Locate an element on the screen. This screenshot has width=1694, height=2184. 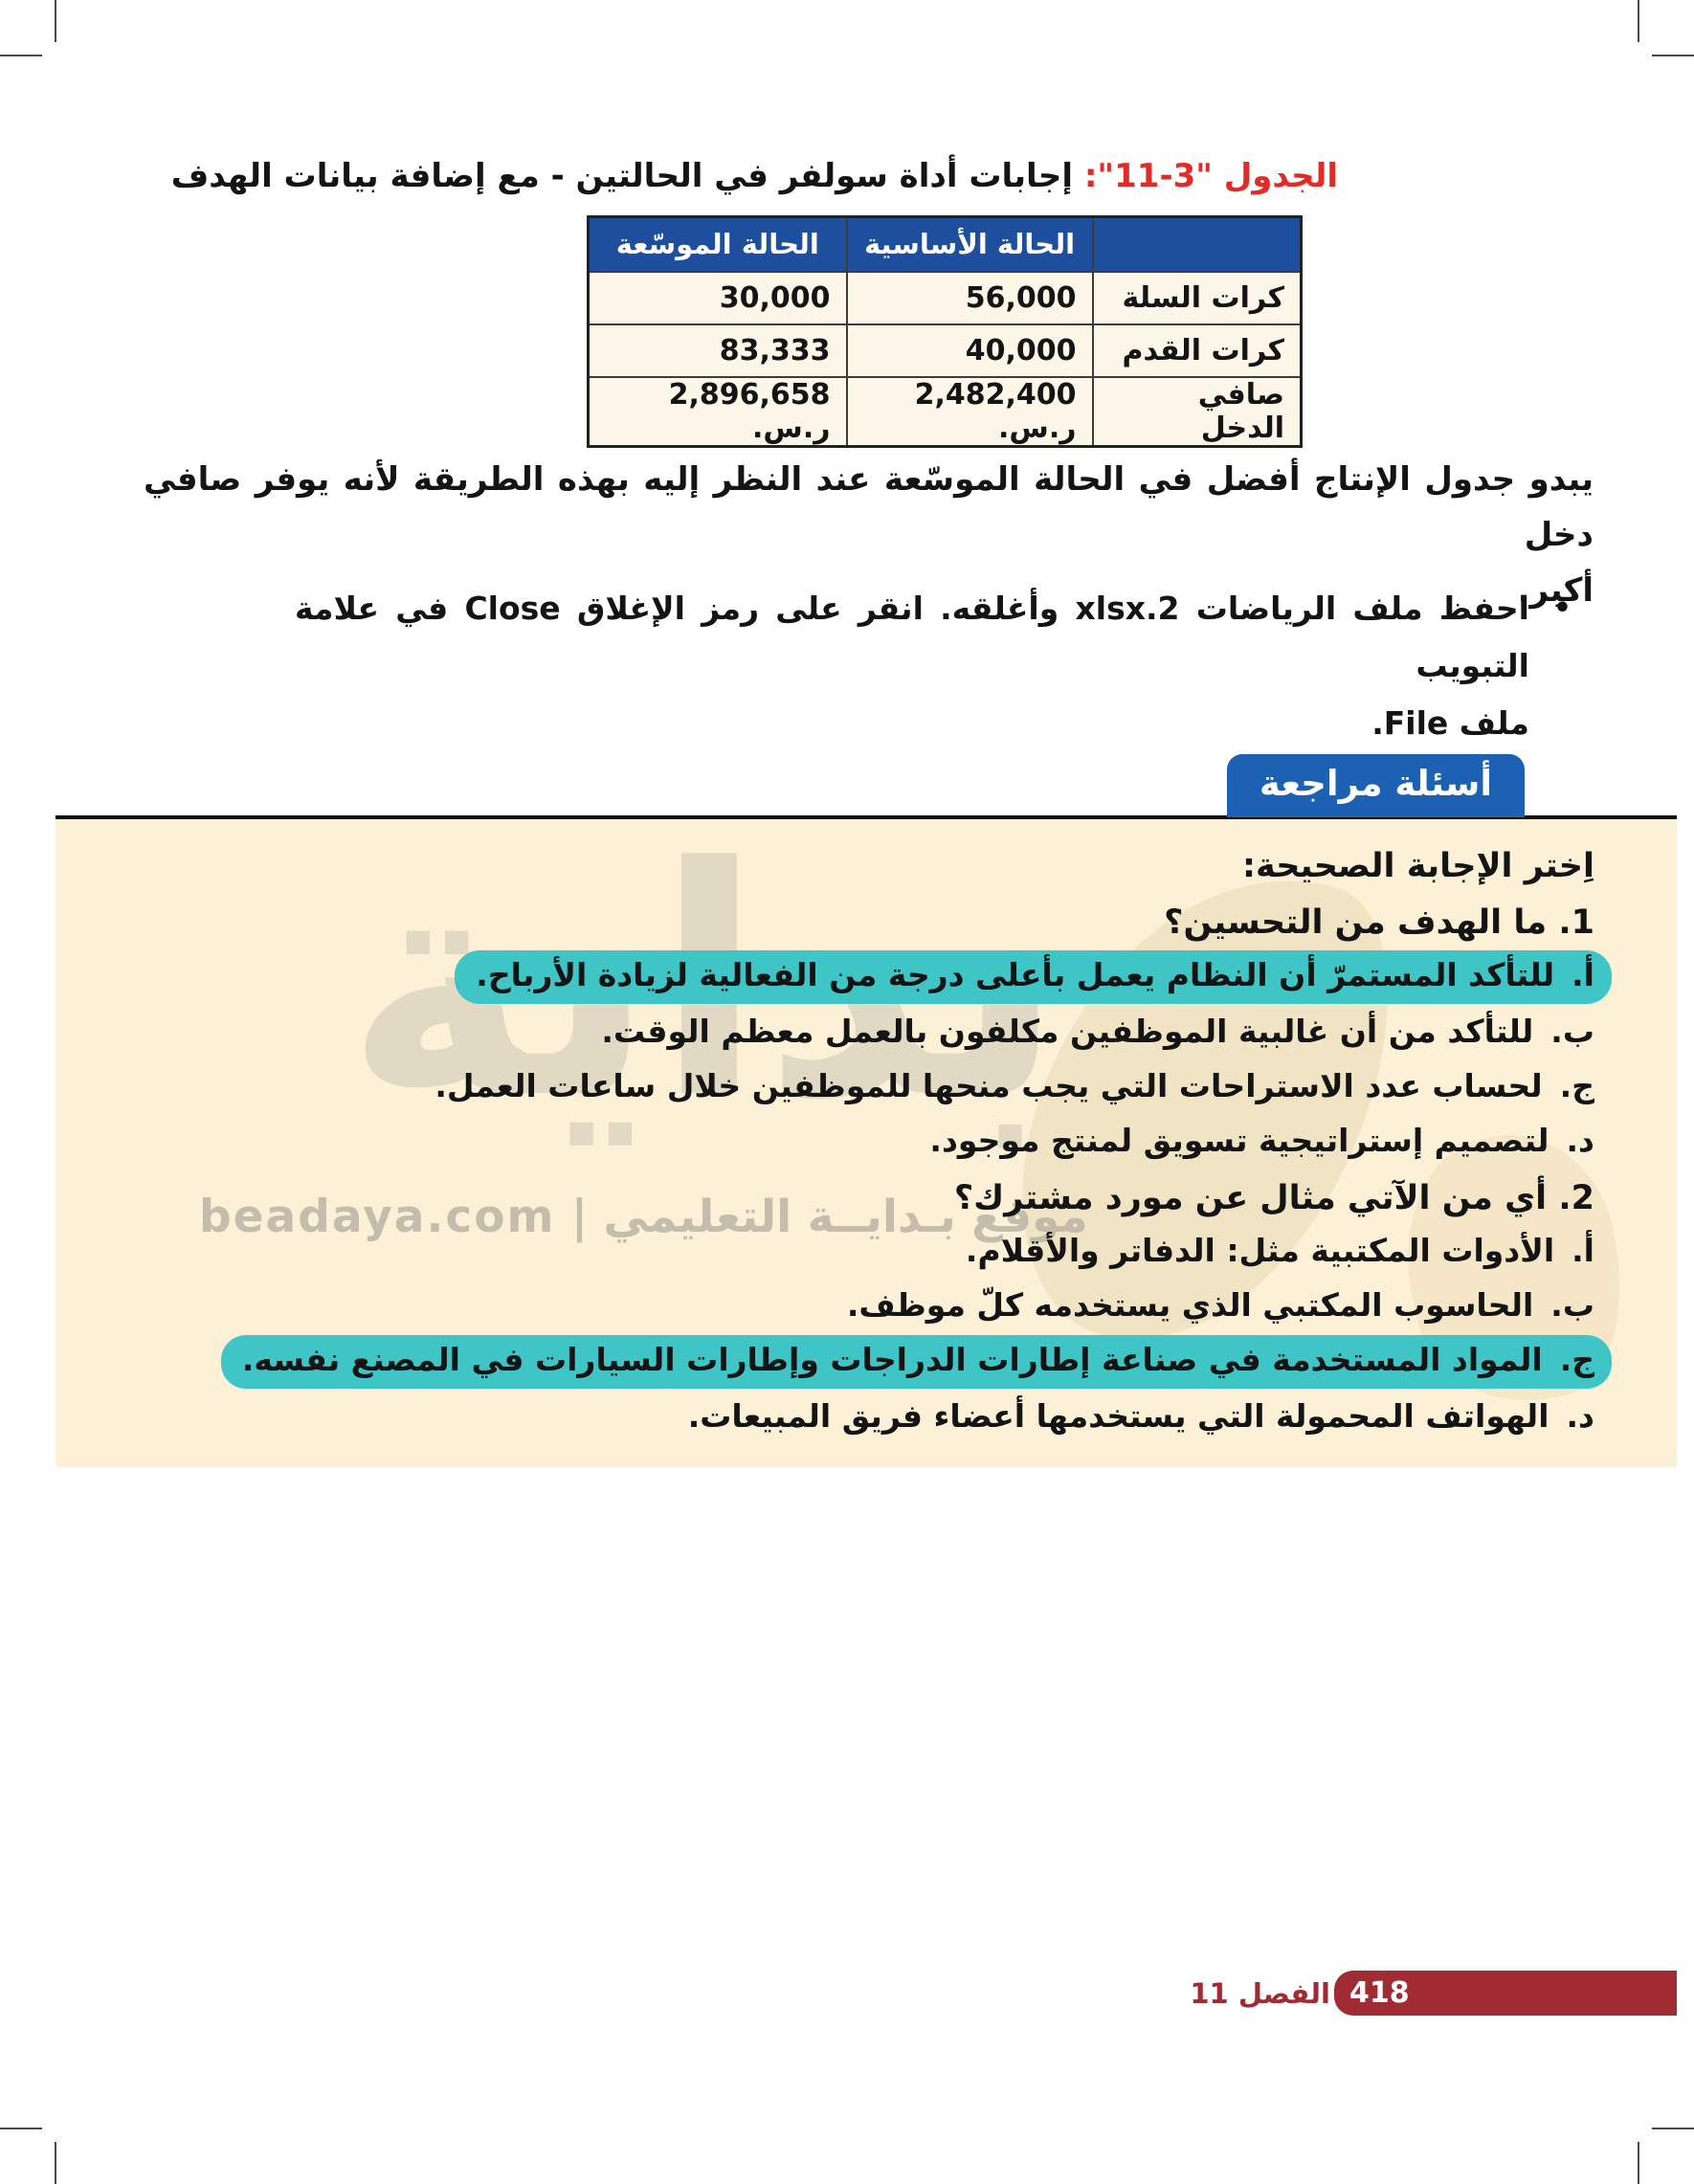
crop-mark-bottom-left-v is located at coordinates (55, 2163).